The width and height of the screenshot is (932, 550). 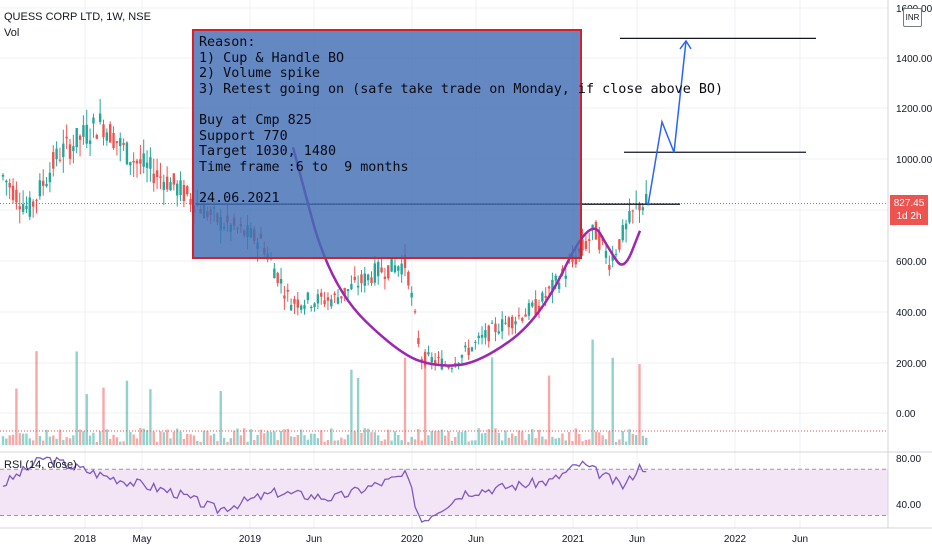 What do you see at coordinates (227, 42) in the screenshot?
I see `note-line: Reason:` at bounding box center [227, 42].